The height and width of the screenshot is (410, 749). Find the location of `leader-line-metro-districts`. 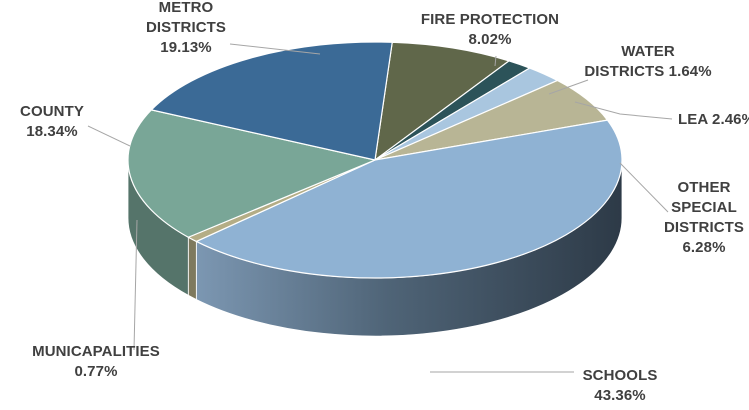

leader-line-metro-districts is located at coordinates (275, 49).